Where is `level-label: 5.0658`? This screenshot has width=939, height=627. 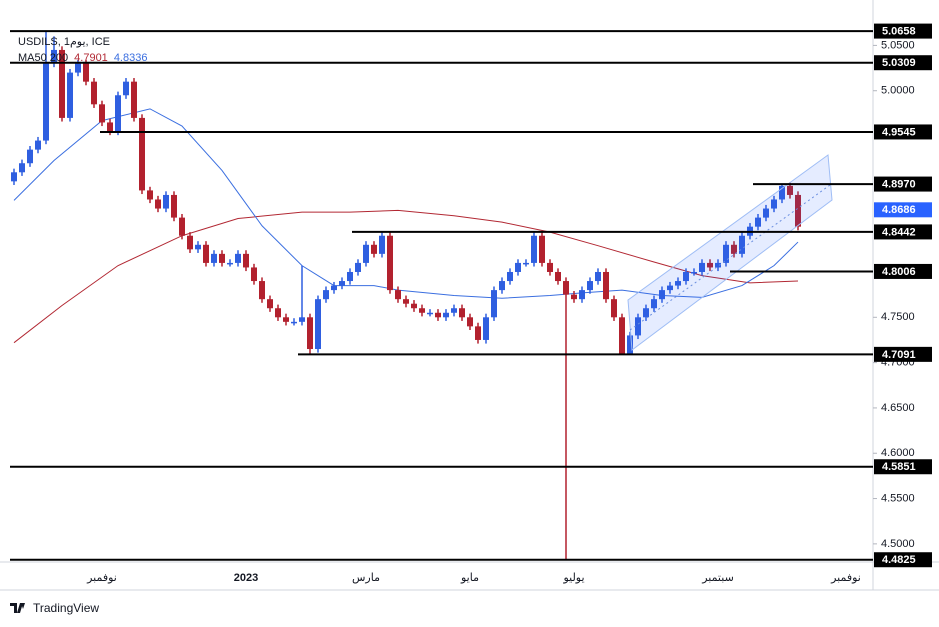
level-label: 5.0658 is located at coordinates (899, 31).